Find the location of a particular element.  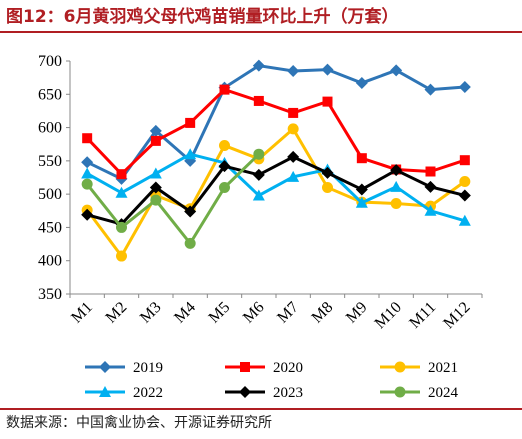

x-tick-label: M11 is located at coordinates (422, 315).